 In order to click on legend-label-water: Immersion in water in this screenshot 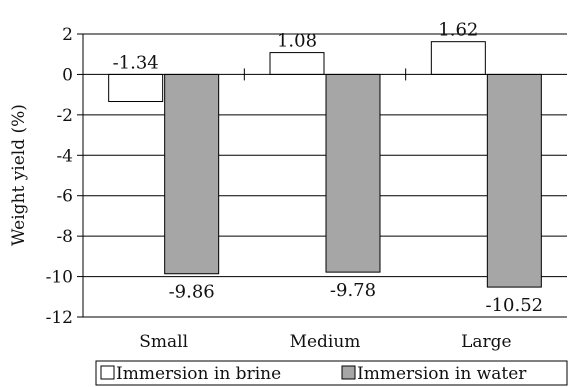, I will do `click(442, 374)`.